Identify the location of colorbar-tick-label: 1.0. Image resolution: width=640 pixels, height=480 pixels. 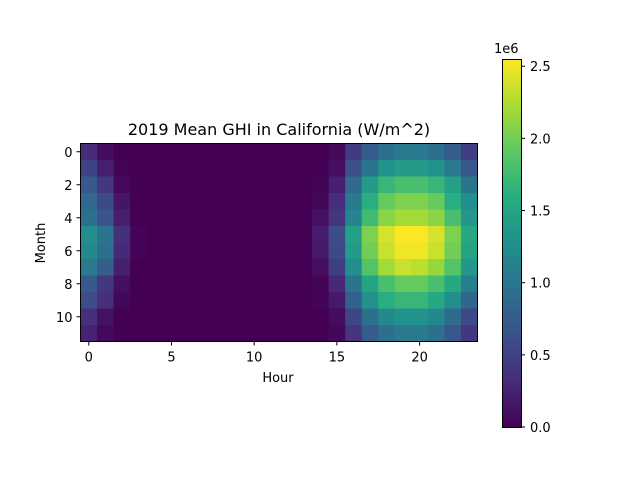
(540, 284).